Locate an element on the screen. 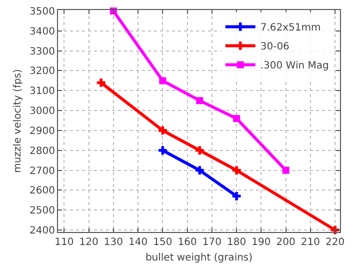  y-tick-label: 2700 is located at coordinates (42, 171).